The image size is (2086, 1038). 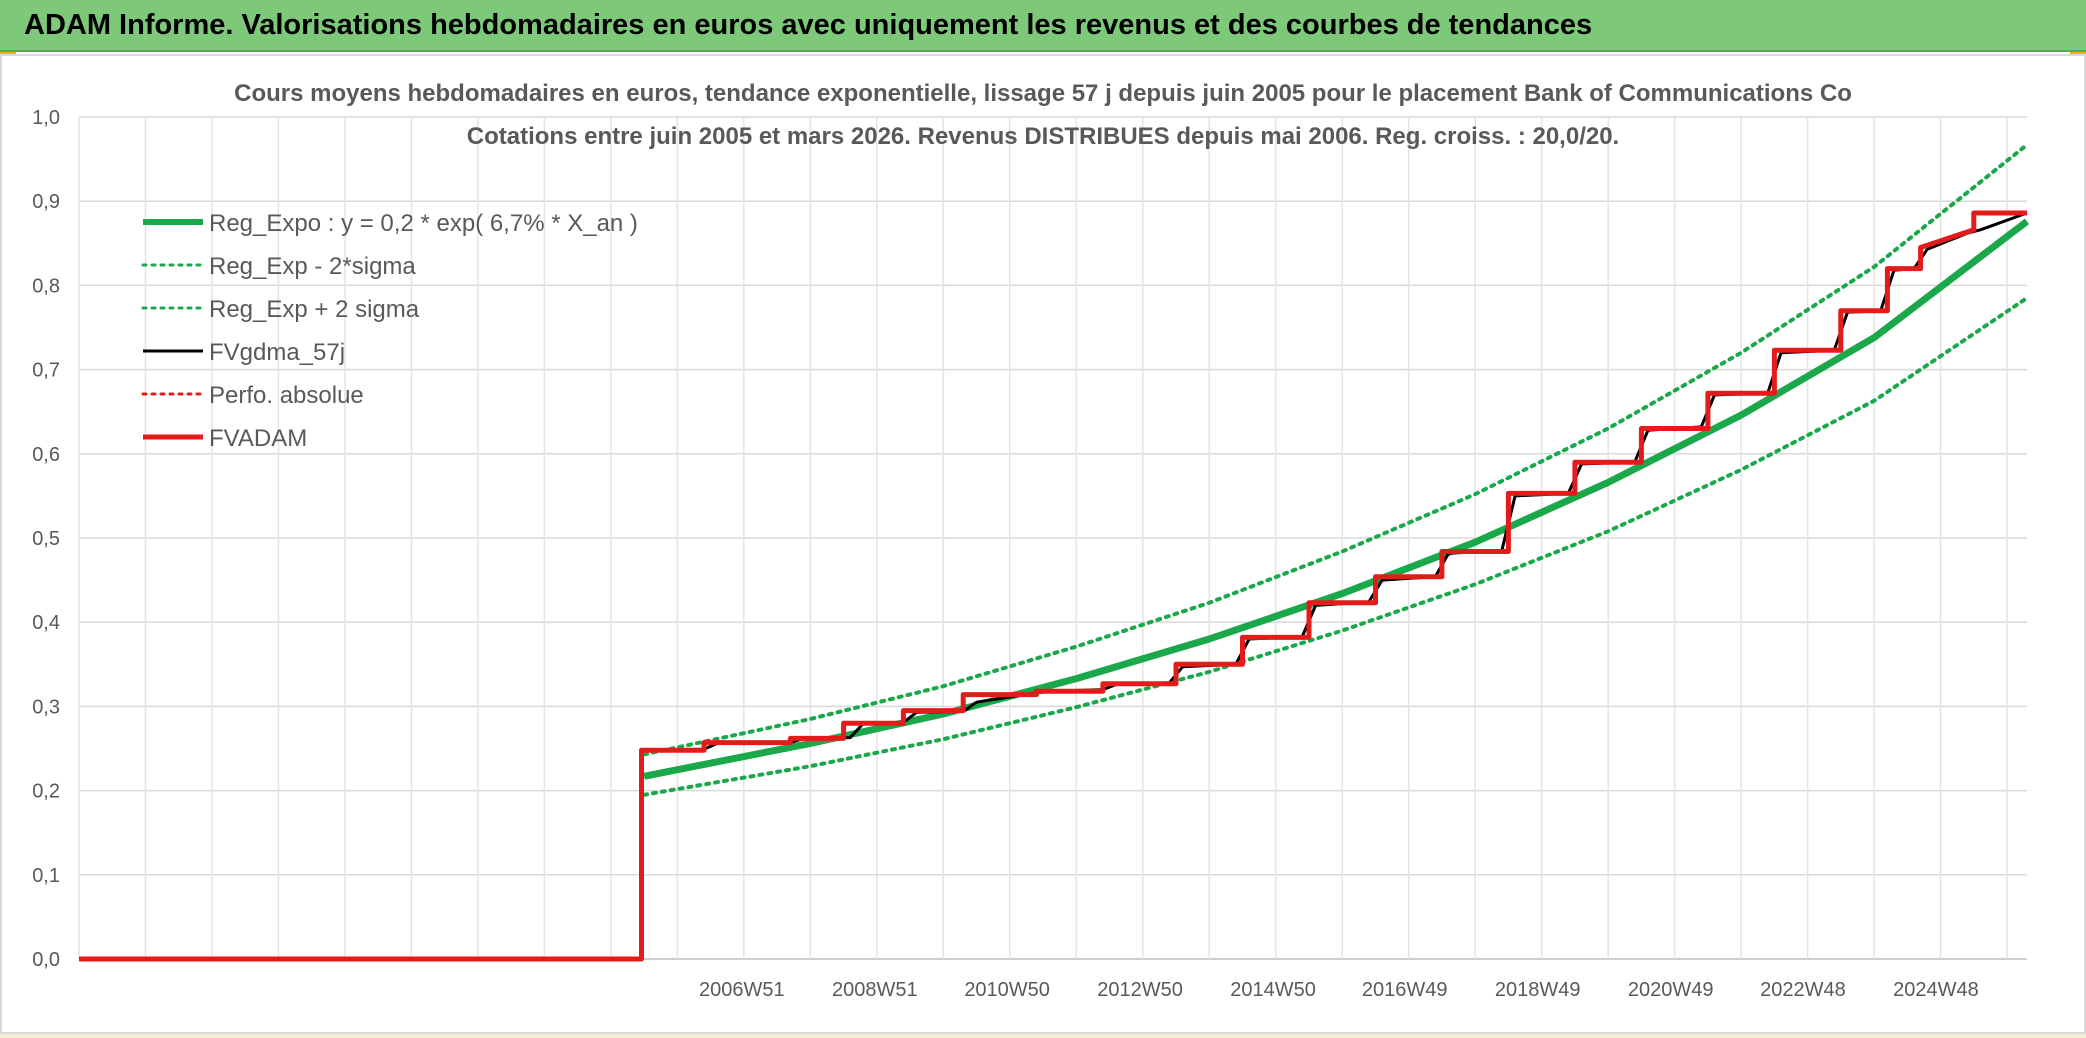 What do you see at coordinates (46, 792) in the screenshot?
I see `y-tick-label: 0,2` at bounding box center [46, 792].